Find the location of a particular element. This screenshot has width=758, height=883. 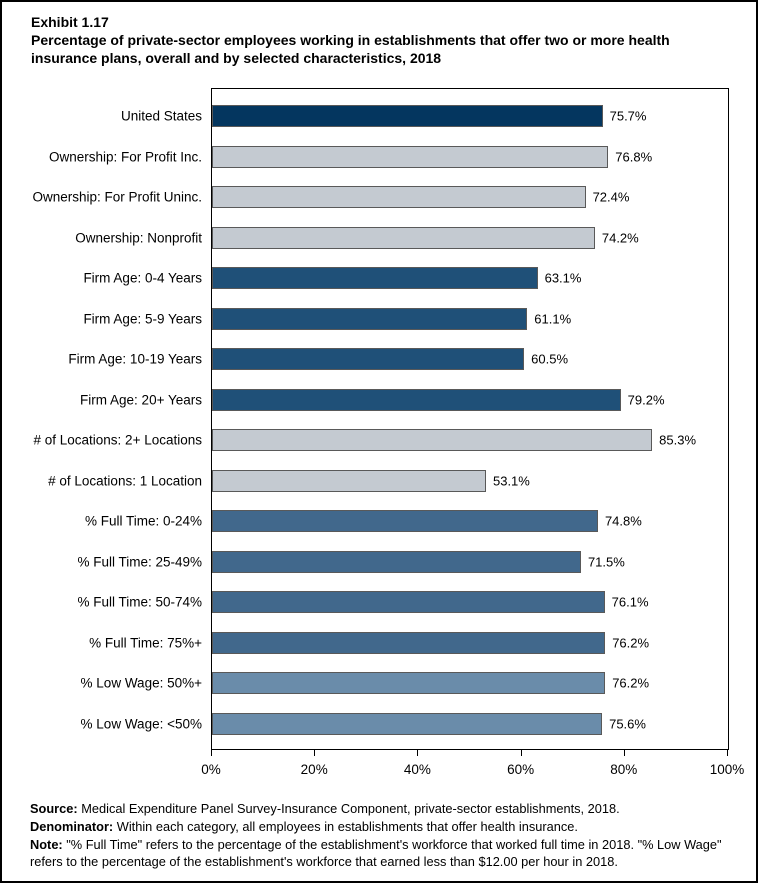

chart-row: Firm Age: 0-4 Years 63.1% is located at coordinates (405, 278).